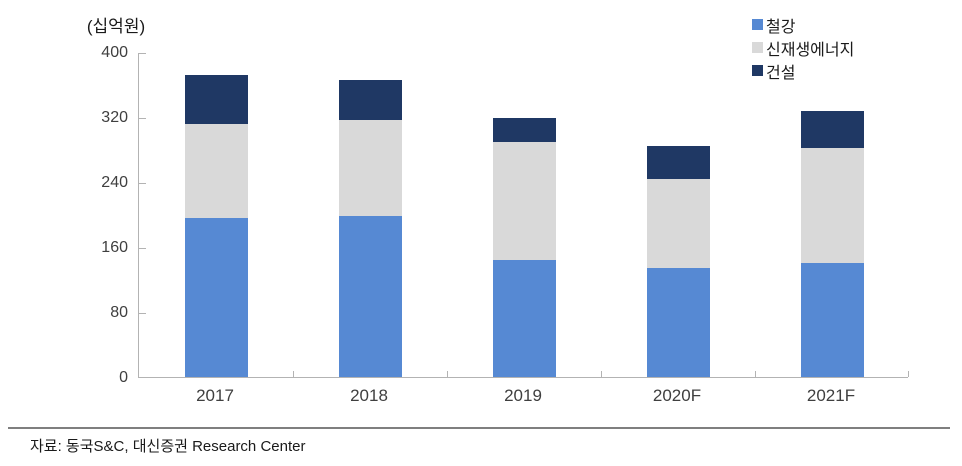 The image size is (962, 466). What do you see at coordinates (803, 70) in the screenshot?
I see `legend-item-건설: 건설` at bounding box center [803, 70].